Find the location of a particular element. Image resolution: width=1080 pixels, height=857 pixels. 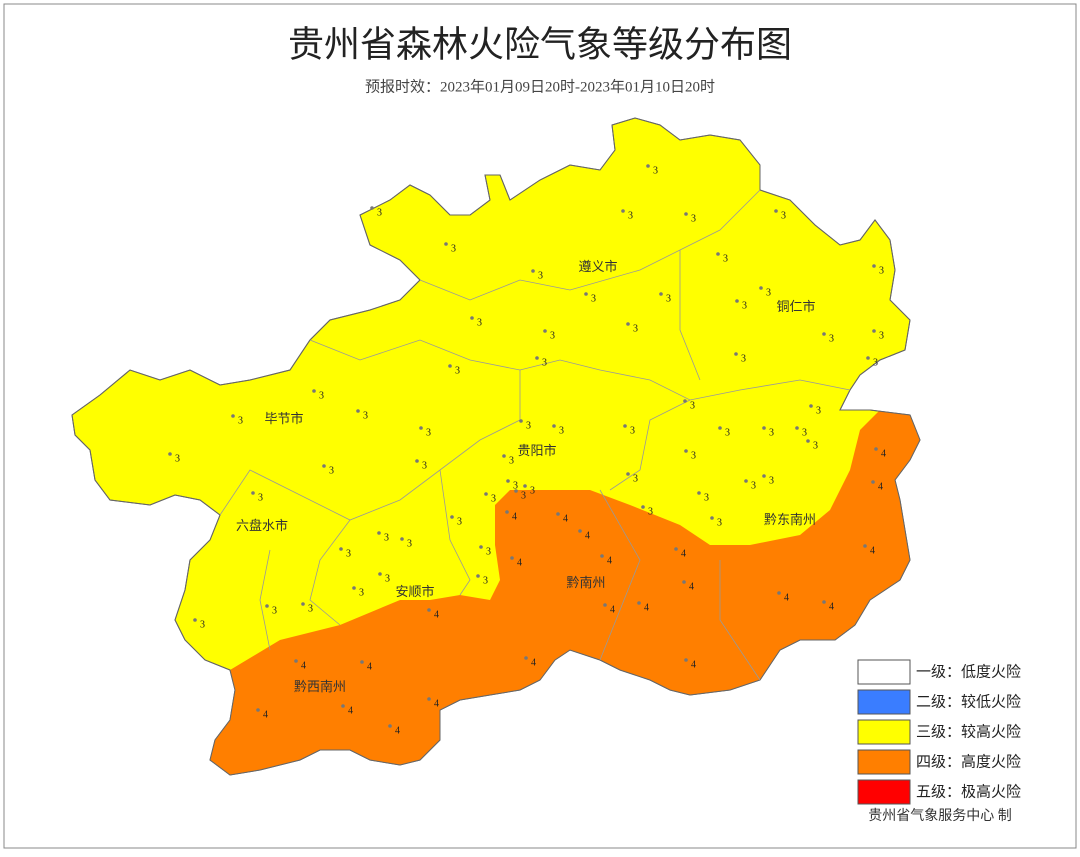

credit: 贵州省气象服务中心 制 is located at coordinates (940, 816).